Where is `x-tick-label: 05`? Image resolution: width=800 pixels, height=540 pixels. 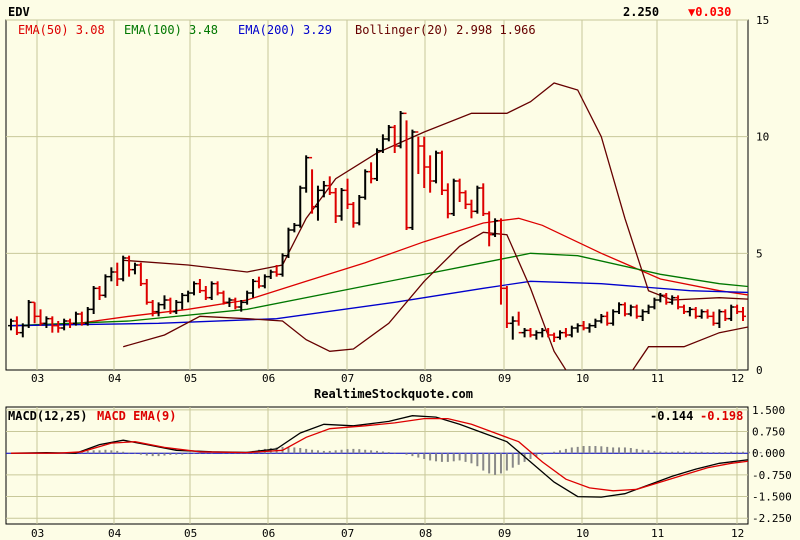
x-tick-label: 05 is located at coordinates (190, 378).